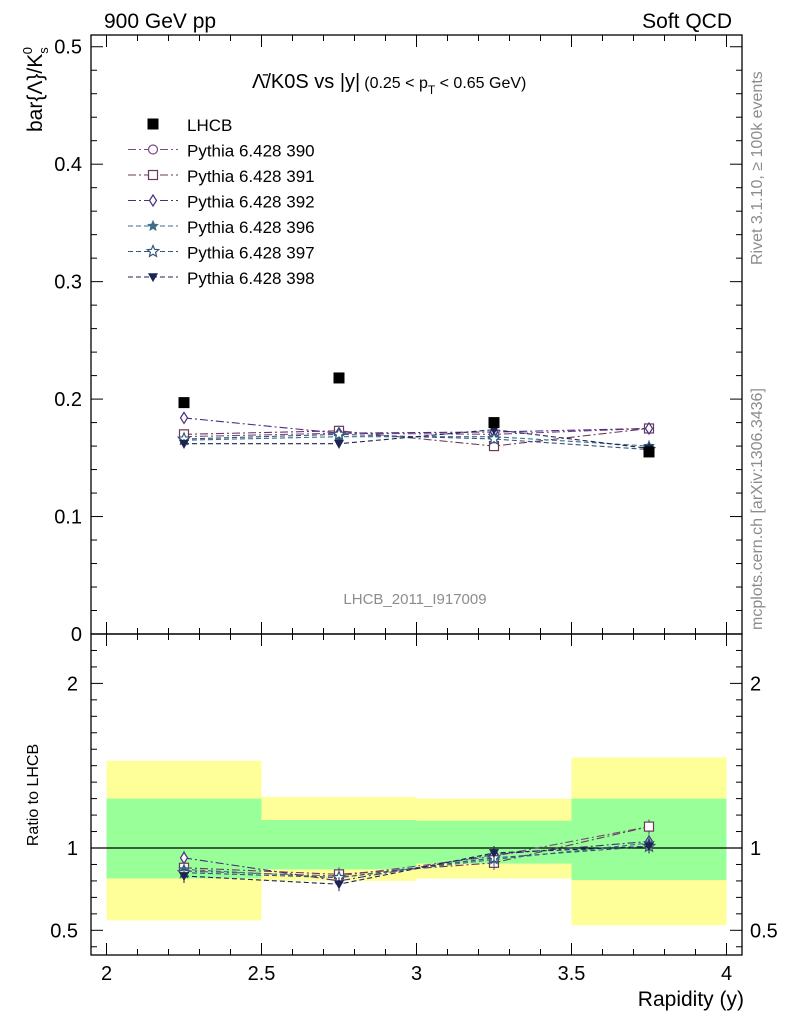 The width and height of the screenshot is (786, 1024). I want to click on chart-title-main: Λ̄/K0S vs |y|, so click(306, 82).